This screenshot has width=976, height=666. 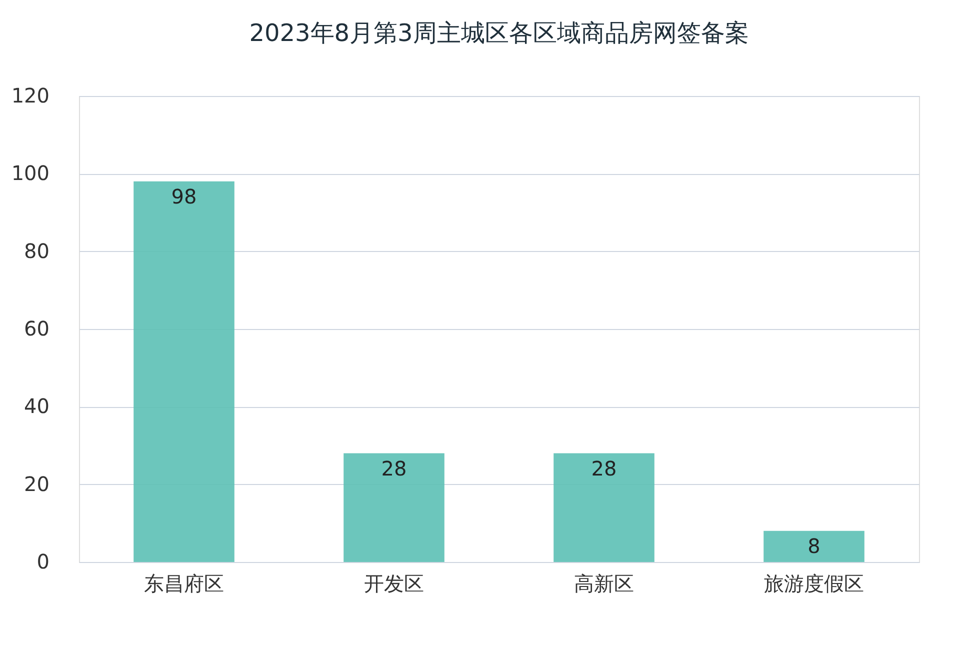 I want to click on x-tick-label: 旅游度假区, so click(x=814, y=584).